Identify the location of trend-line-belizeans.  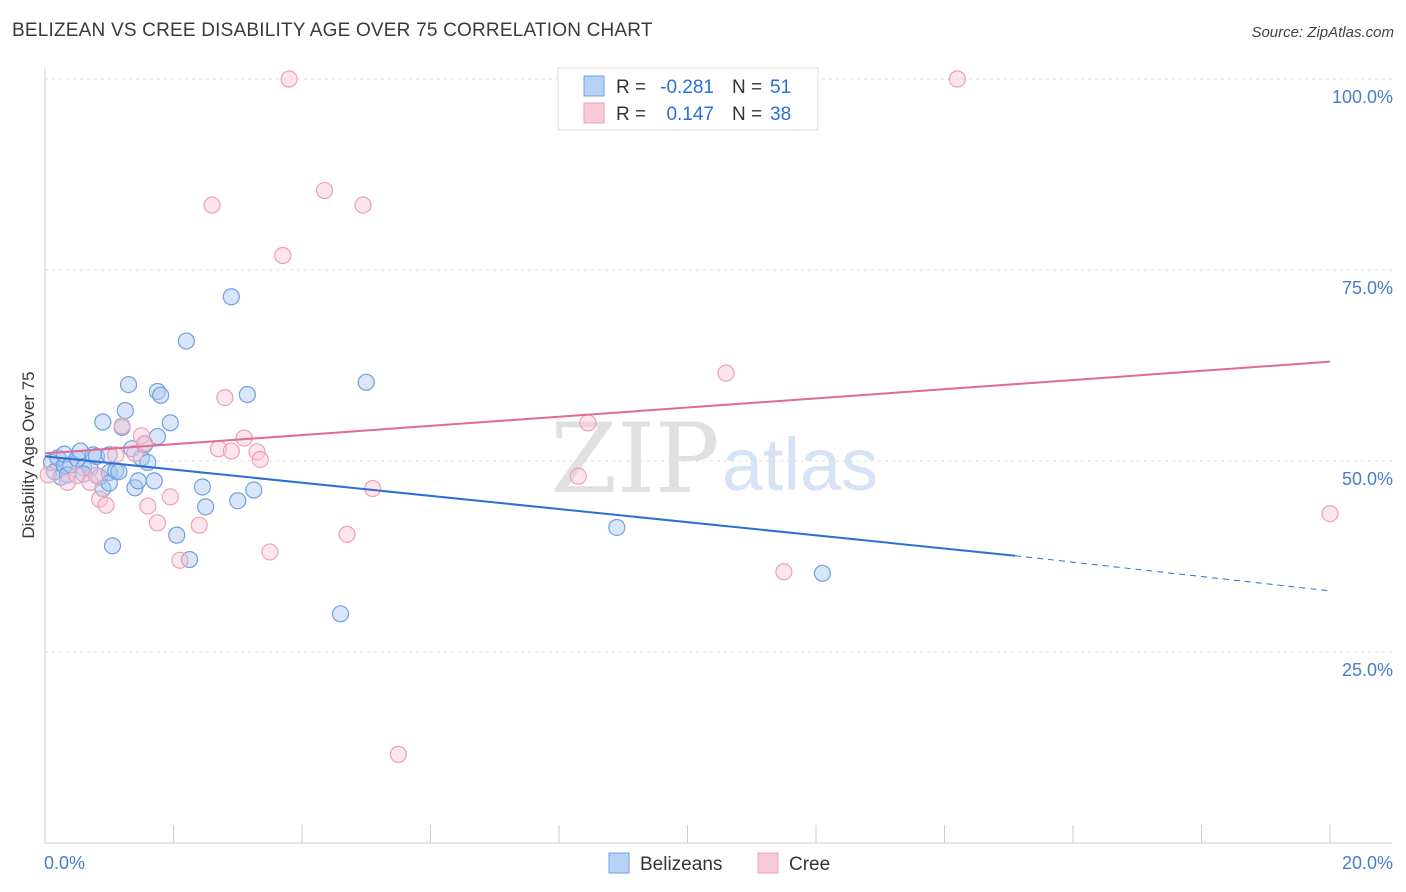
(530, 506).